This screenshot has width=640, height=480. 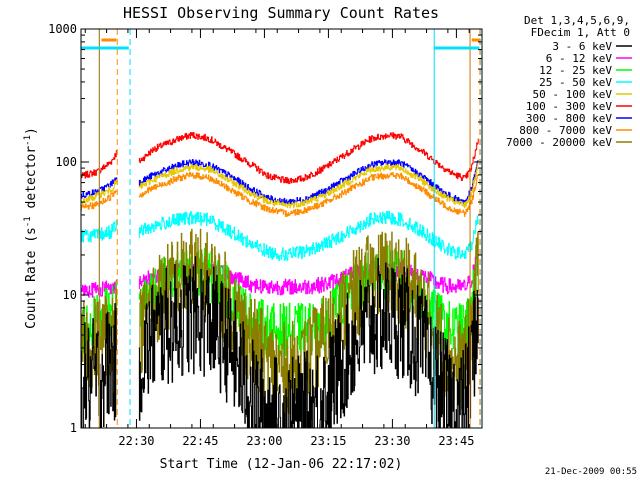 What do you see at coordinates (569, 106) in the screenshot?
I see `legend-label: 100 - 300 keV` at bounding box center [569, 106].